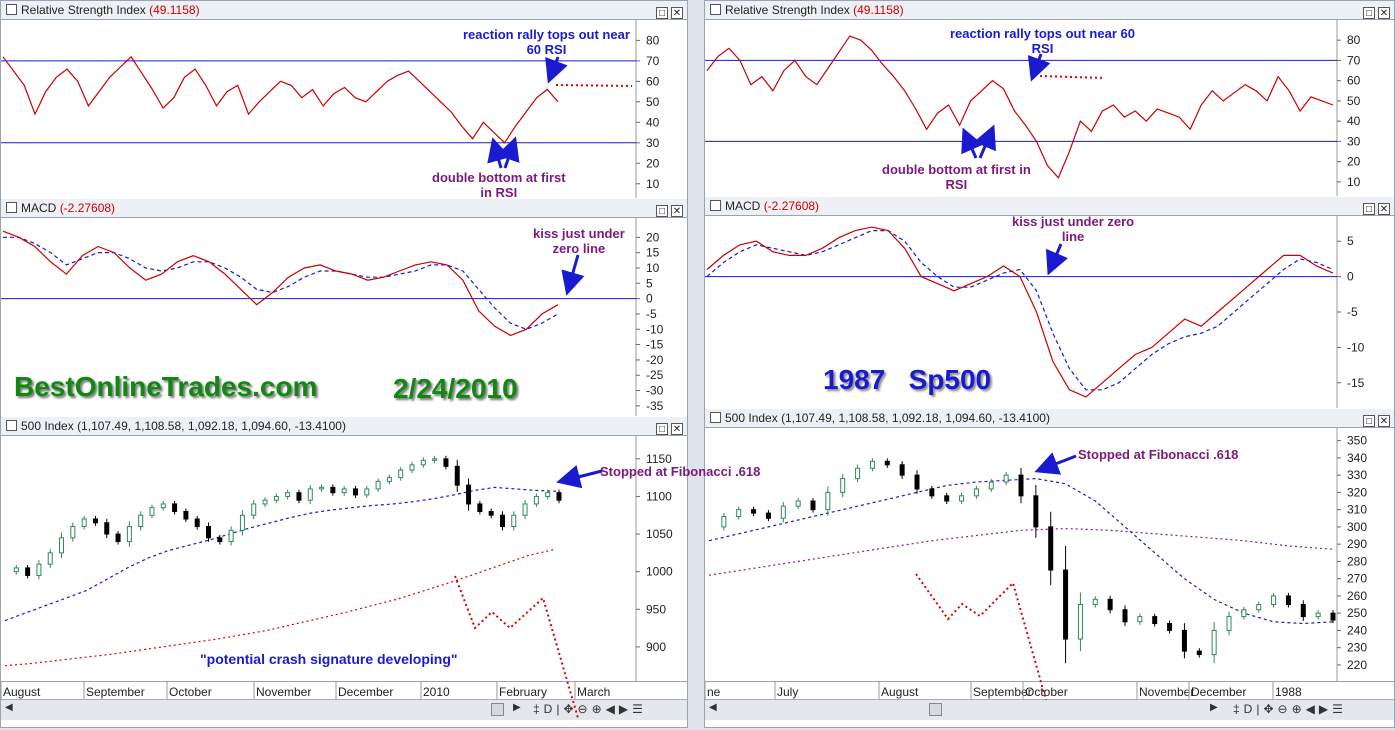 Image resolution: width=1395 pixels, height=730 pixels. Describe the element at coordinates (1357, 510) in the screenshot. I see `y-tick-label: 310` at that location.